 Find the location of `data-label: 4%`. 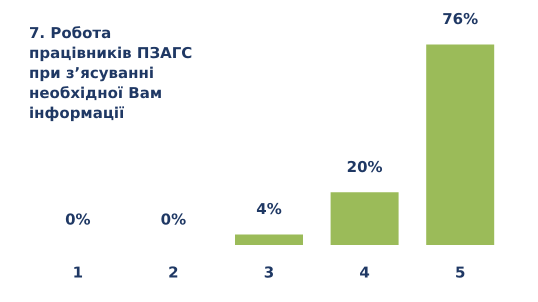

data-label: 4% is located at coordinates (269, 209).